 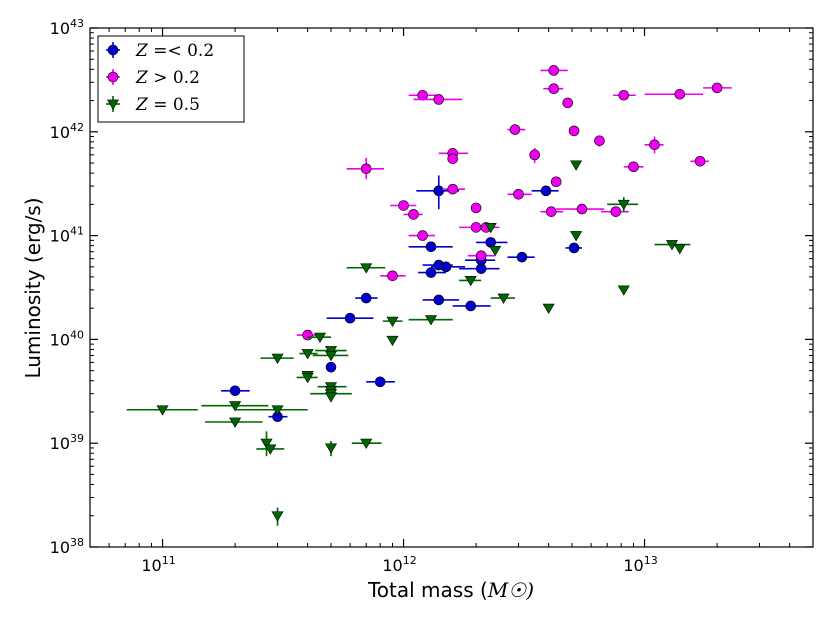 What do you see at coordinates (67, 235) in the screenshot?
I see `y-tick-label: 1041` at bounding box center [67, 235].